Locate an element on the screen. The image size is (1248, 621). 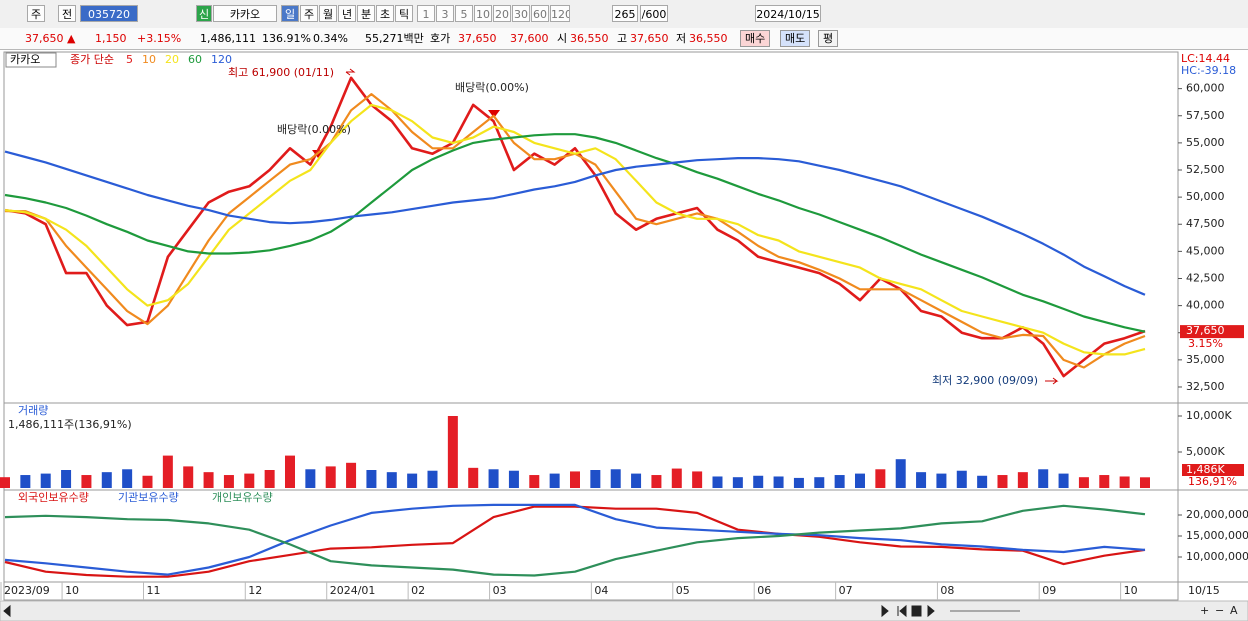
footer-tool: A is located at coordinates (1234, 610).